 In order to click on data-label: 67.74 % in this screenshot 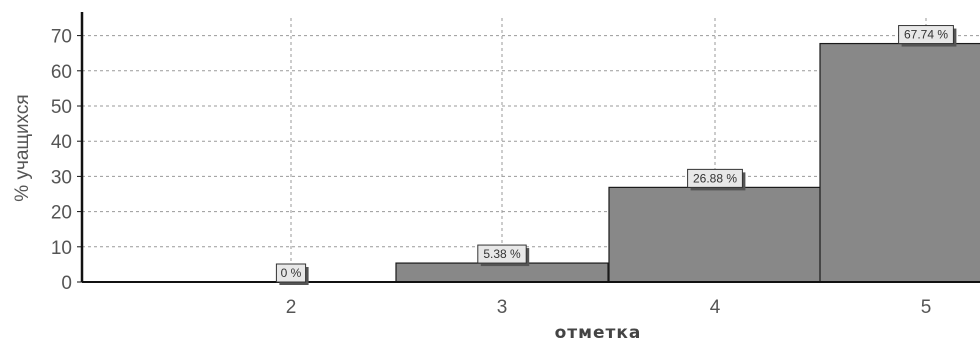, I will do `click(926, 35)`.